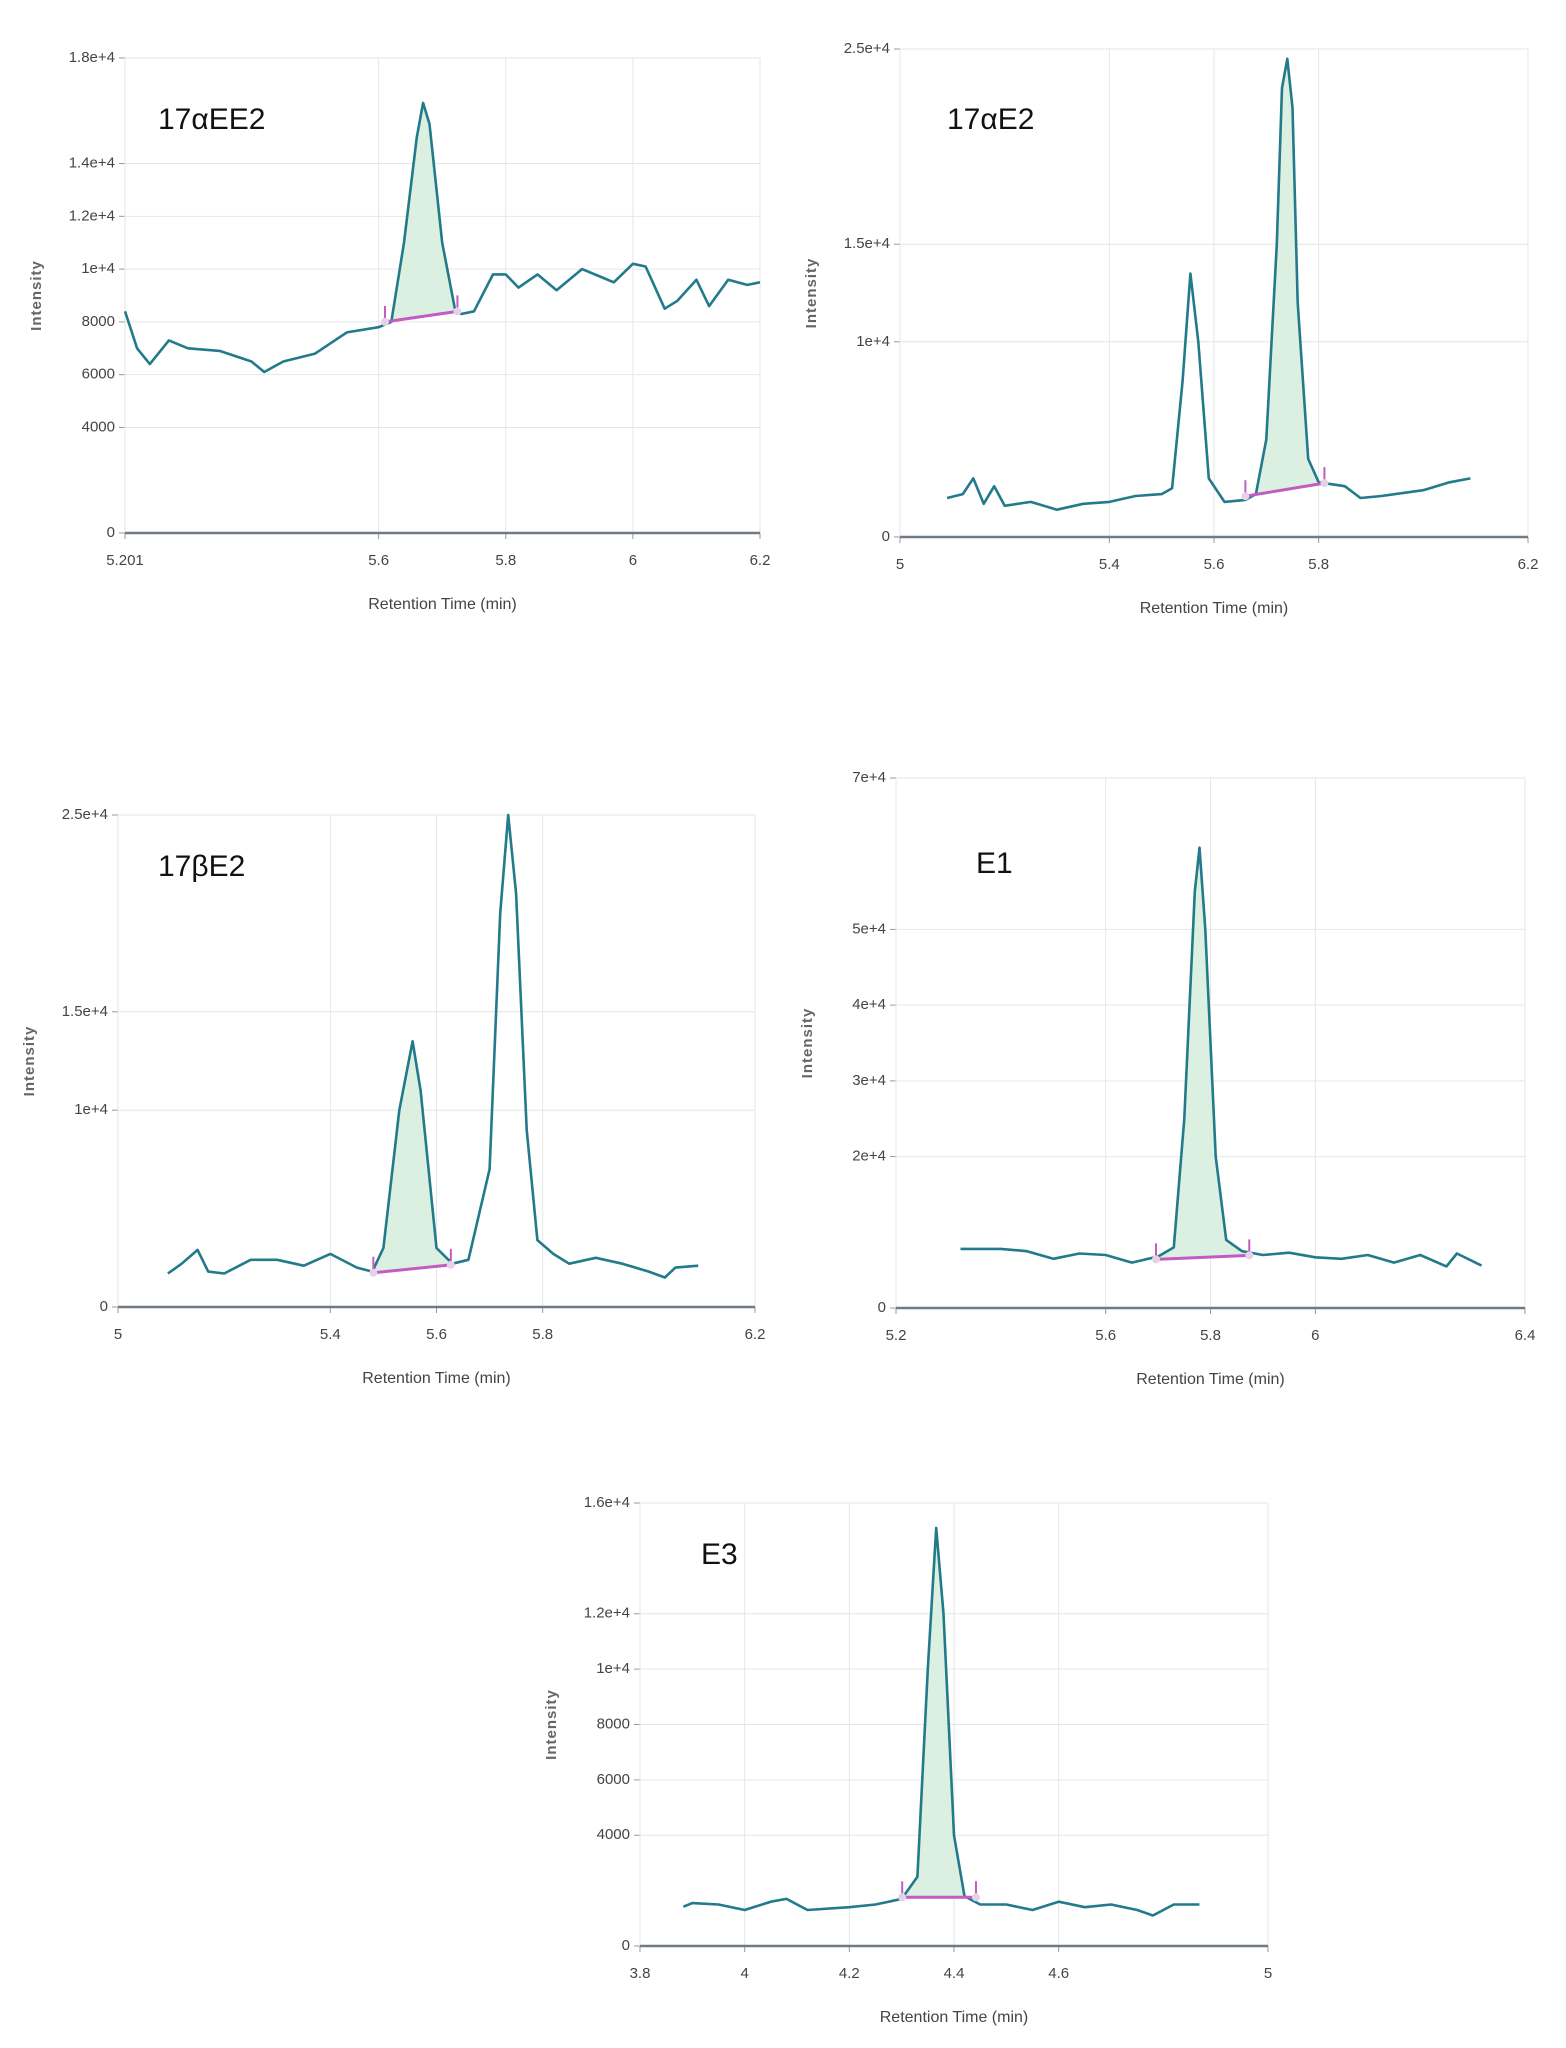 The image size is (1566, 2048). What do you see at coordinates (954, 1973) in the screenshot?
I see `x-tick-label: 4.4` at bounding box center [954, 1973].